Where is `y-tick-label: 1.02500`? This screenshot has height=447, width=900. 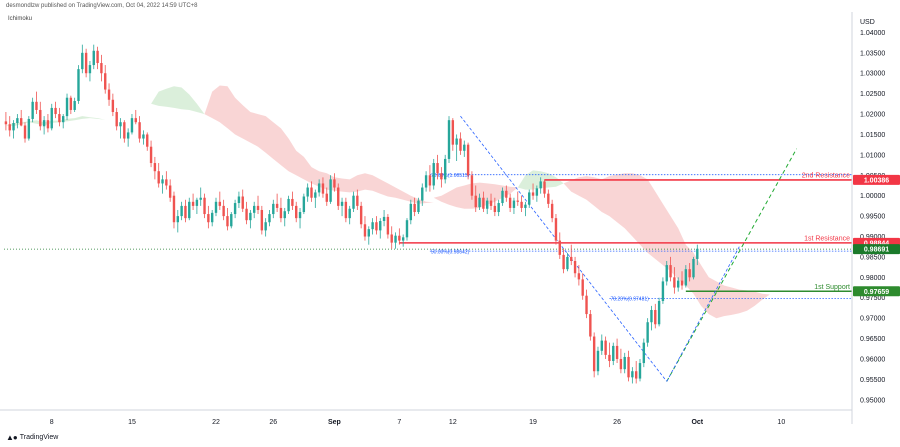 y-tick-label: 1.02500 is located at coordinates (872, 94).